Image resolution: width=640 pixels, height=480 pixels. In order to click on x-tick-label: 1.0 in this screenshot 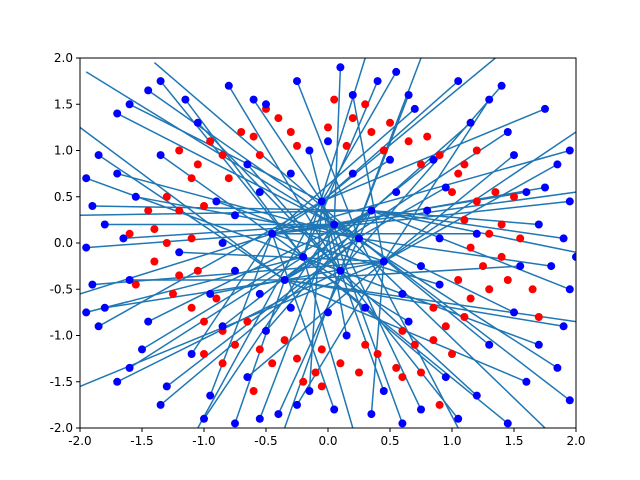, I will do `click(451, 441)`.